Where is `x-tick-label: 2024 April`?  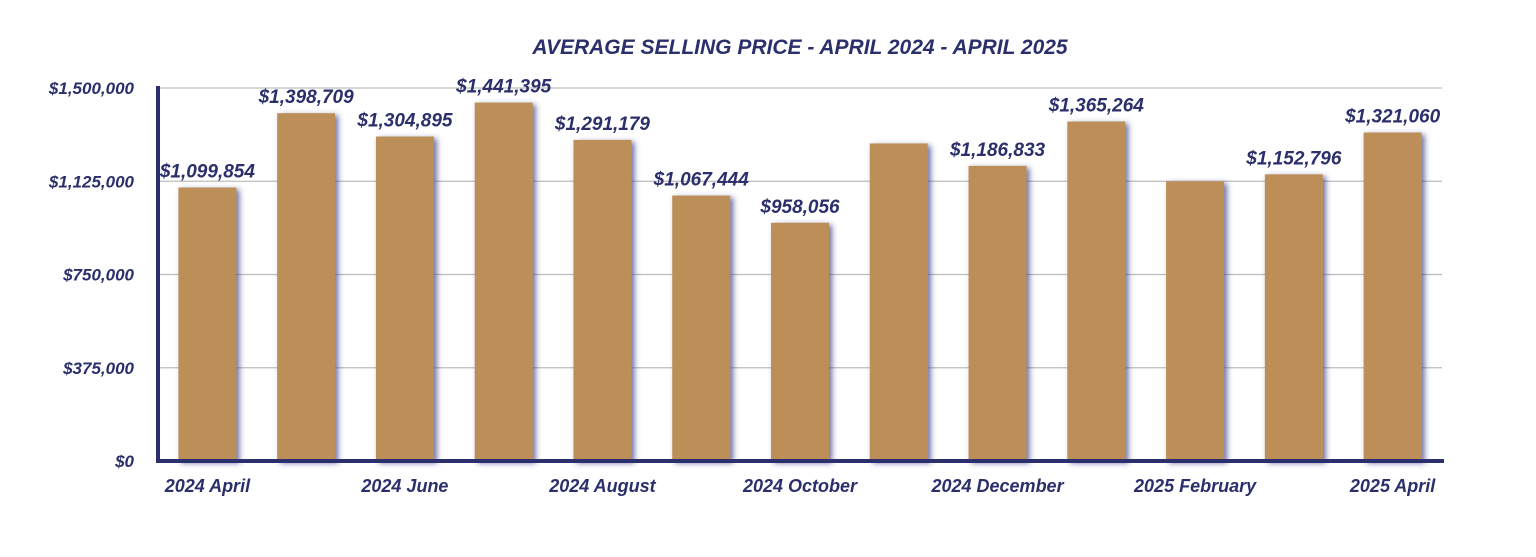 x-tick-label: 2024 April is located at coordinates (207, 486).